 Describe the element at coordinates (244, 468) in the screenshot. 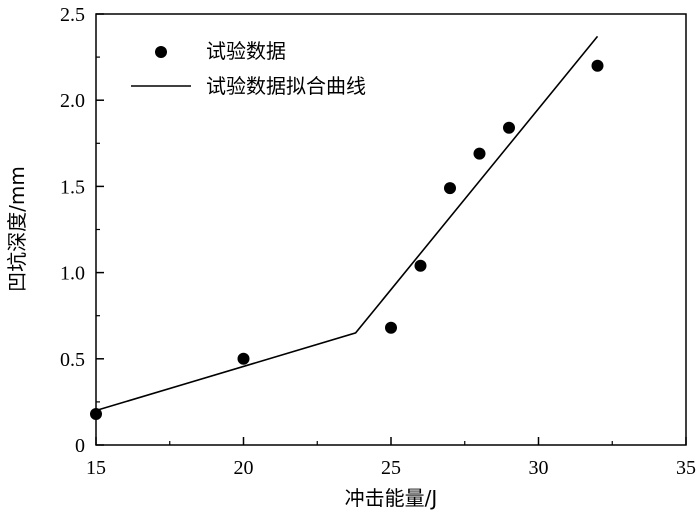

I see `x-tick-label: 20` at that location.